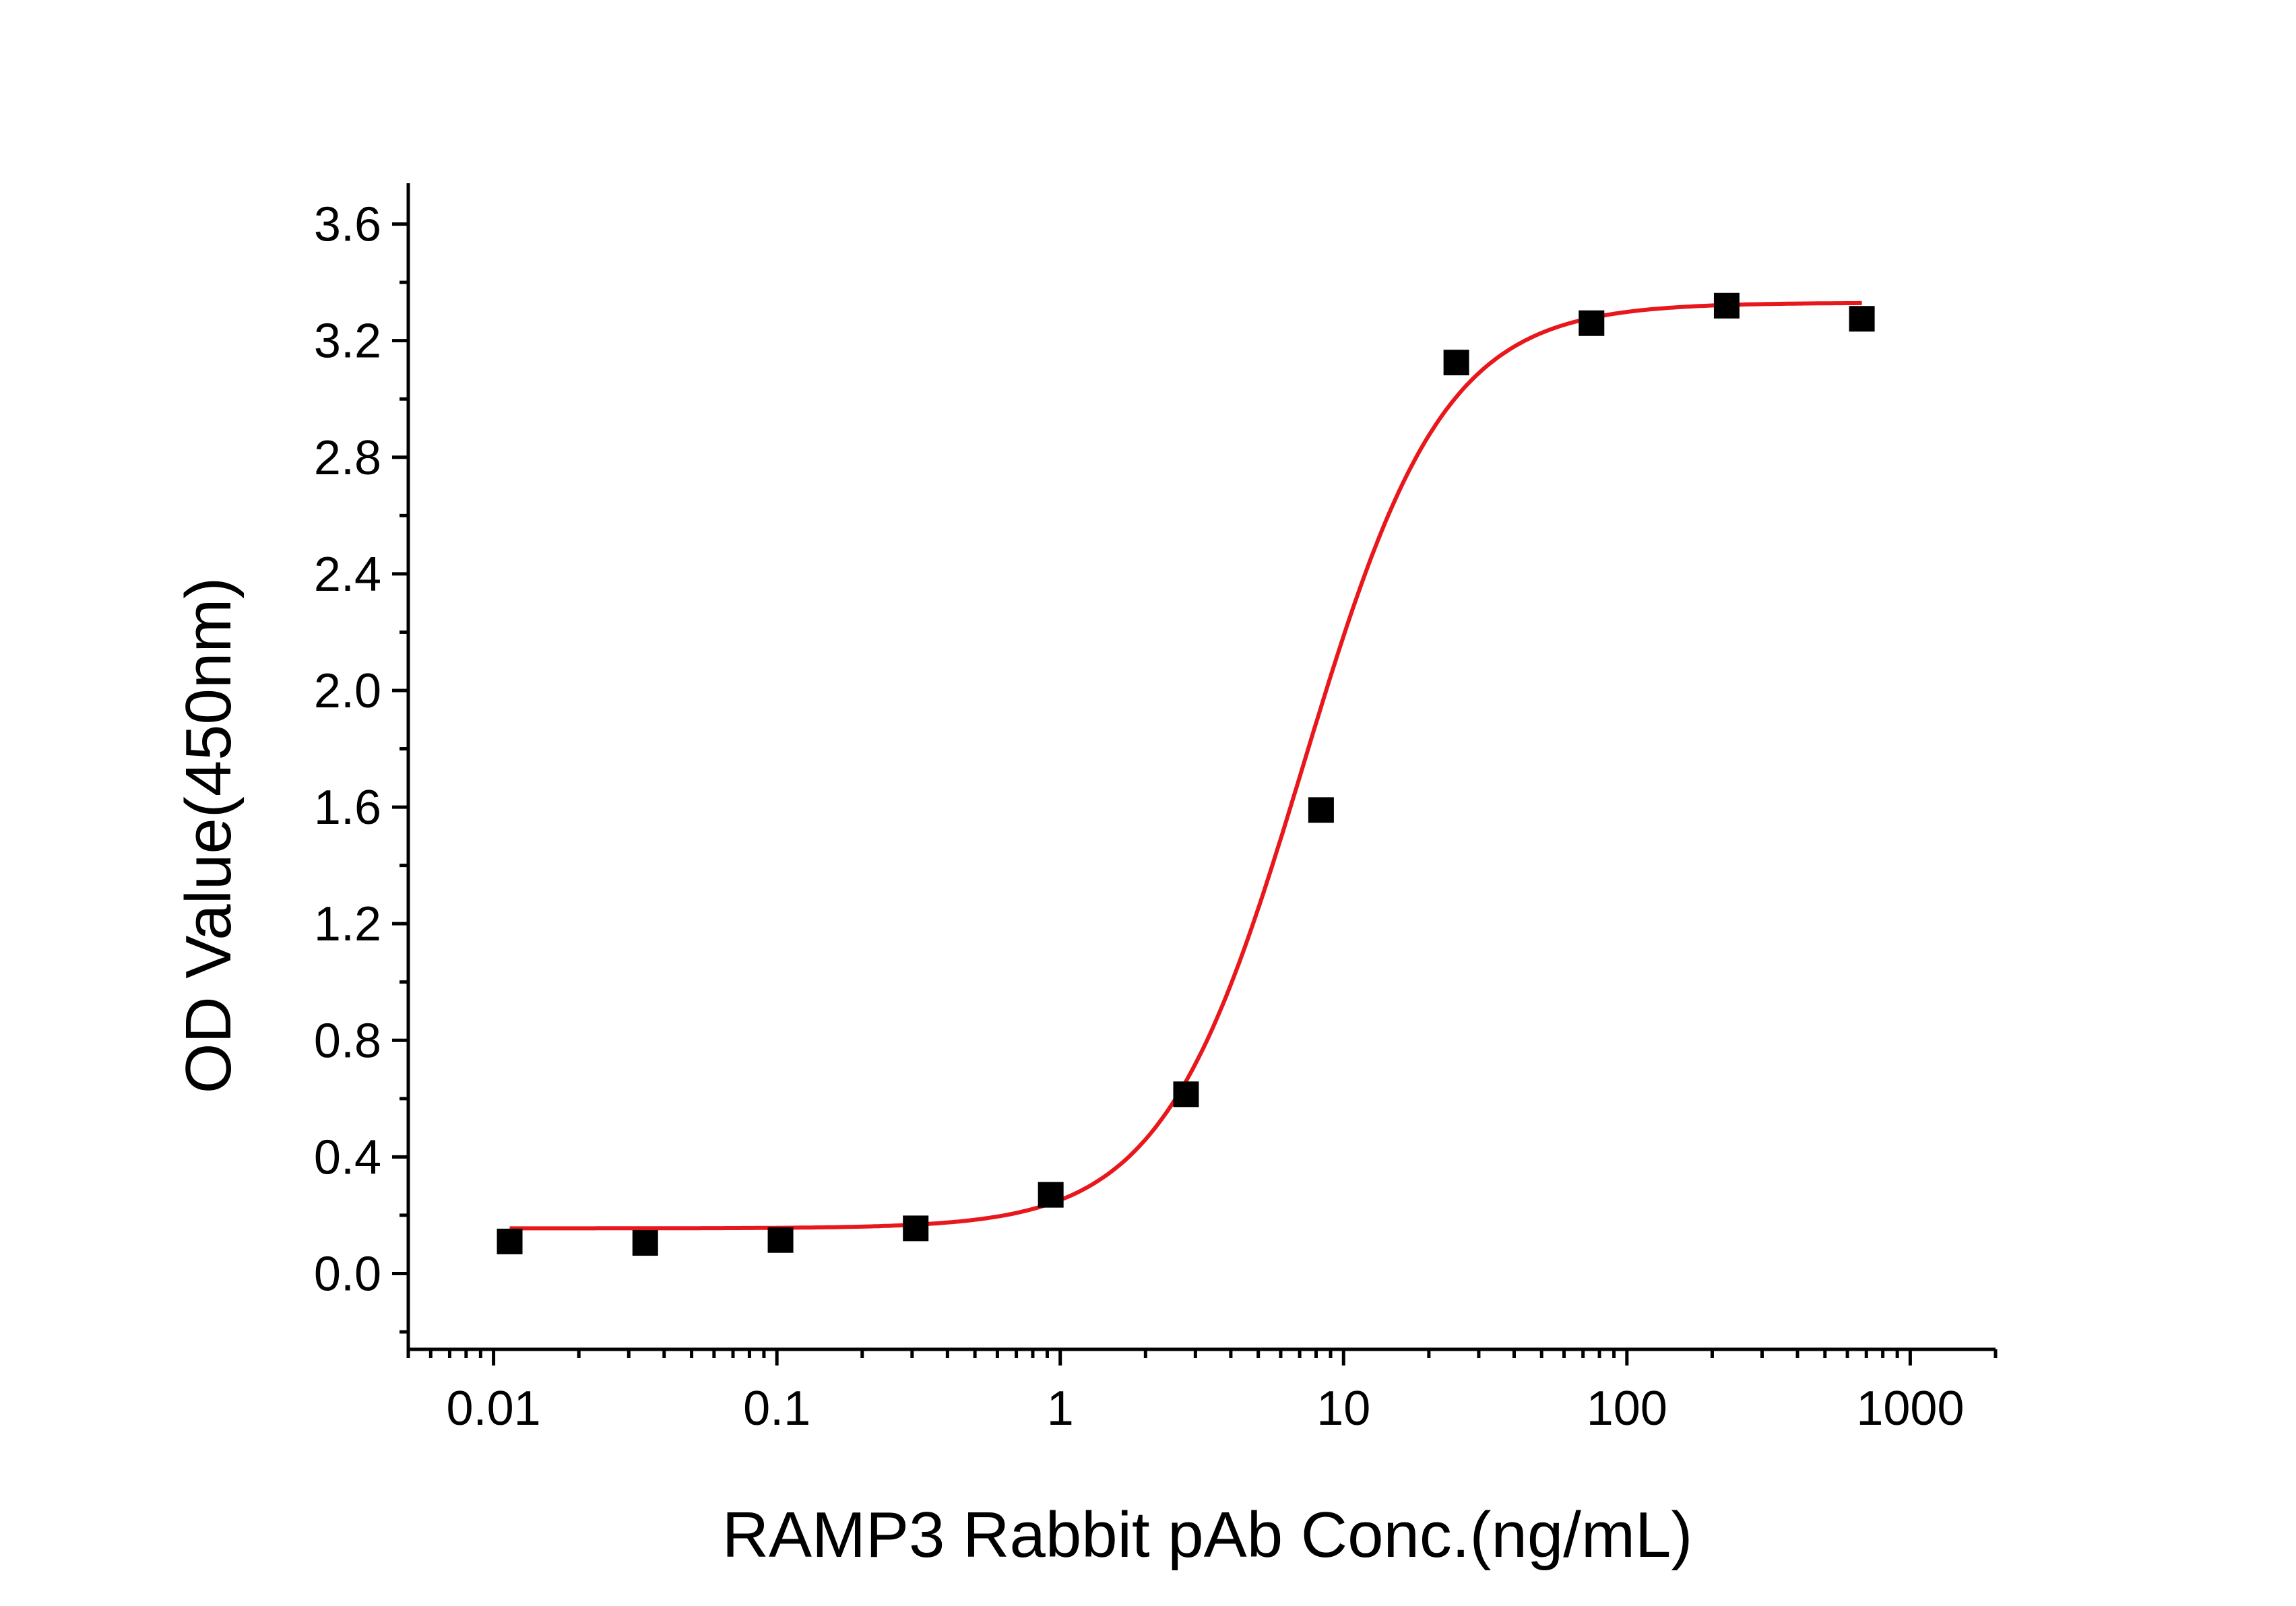  Describe the element at coordinates (347, 1041) in the screenshot. I see `y-tick-label: 0.8` at that location.